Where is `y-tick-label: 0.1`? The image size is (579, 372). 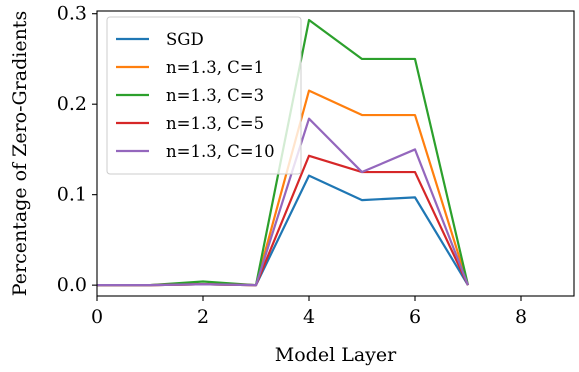
y-tick-label: 0.1 is located at coordinates (72, 195).